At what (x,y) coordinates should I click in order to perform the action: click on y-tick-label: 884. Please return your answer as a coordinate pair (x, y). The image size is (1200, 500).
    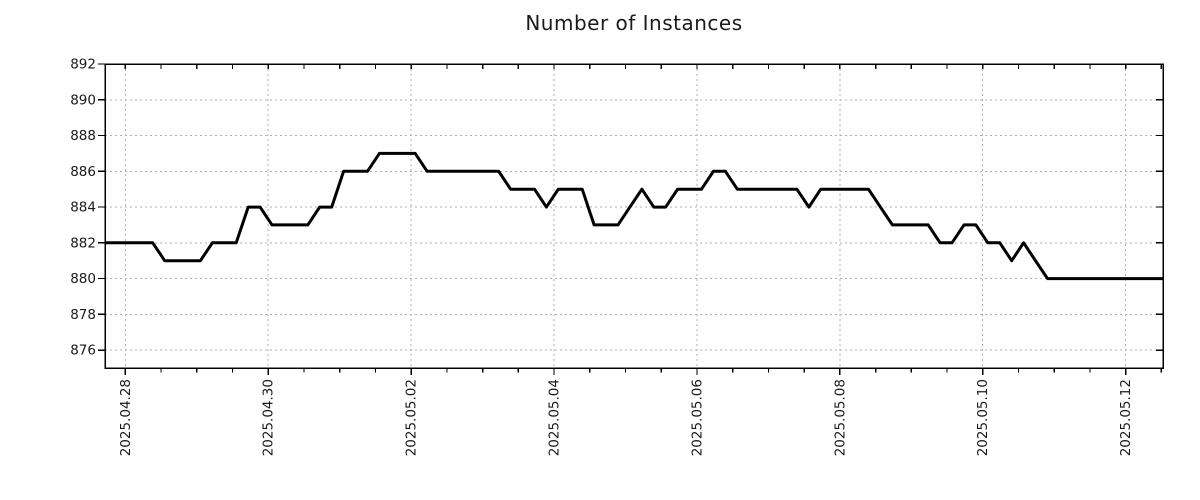
    Looking at the image, I should click on (83, 208).